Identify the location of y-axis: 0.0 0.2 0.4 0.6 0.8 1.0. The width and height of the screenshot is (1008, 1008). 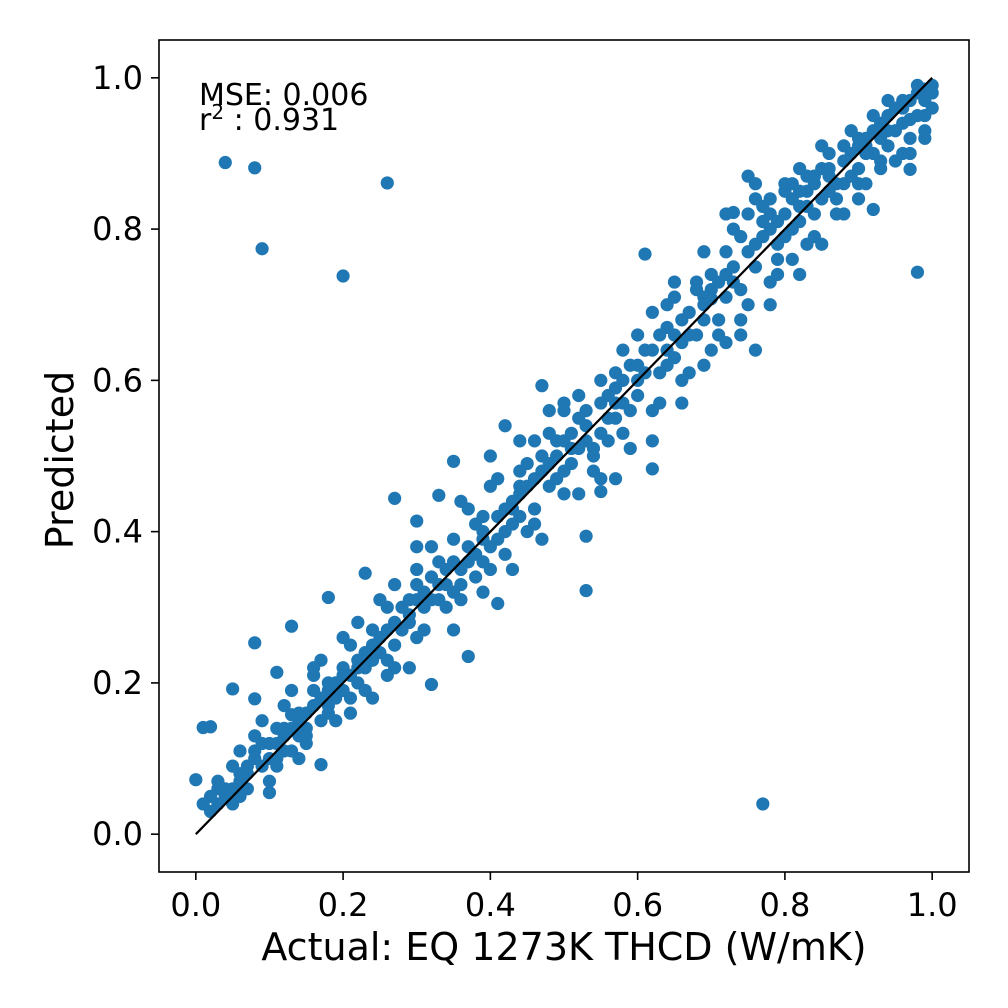
(125, 456).